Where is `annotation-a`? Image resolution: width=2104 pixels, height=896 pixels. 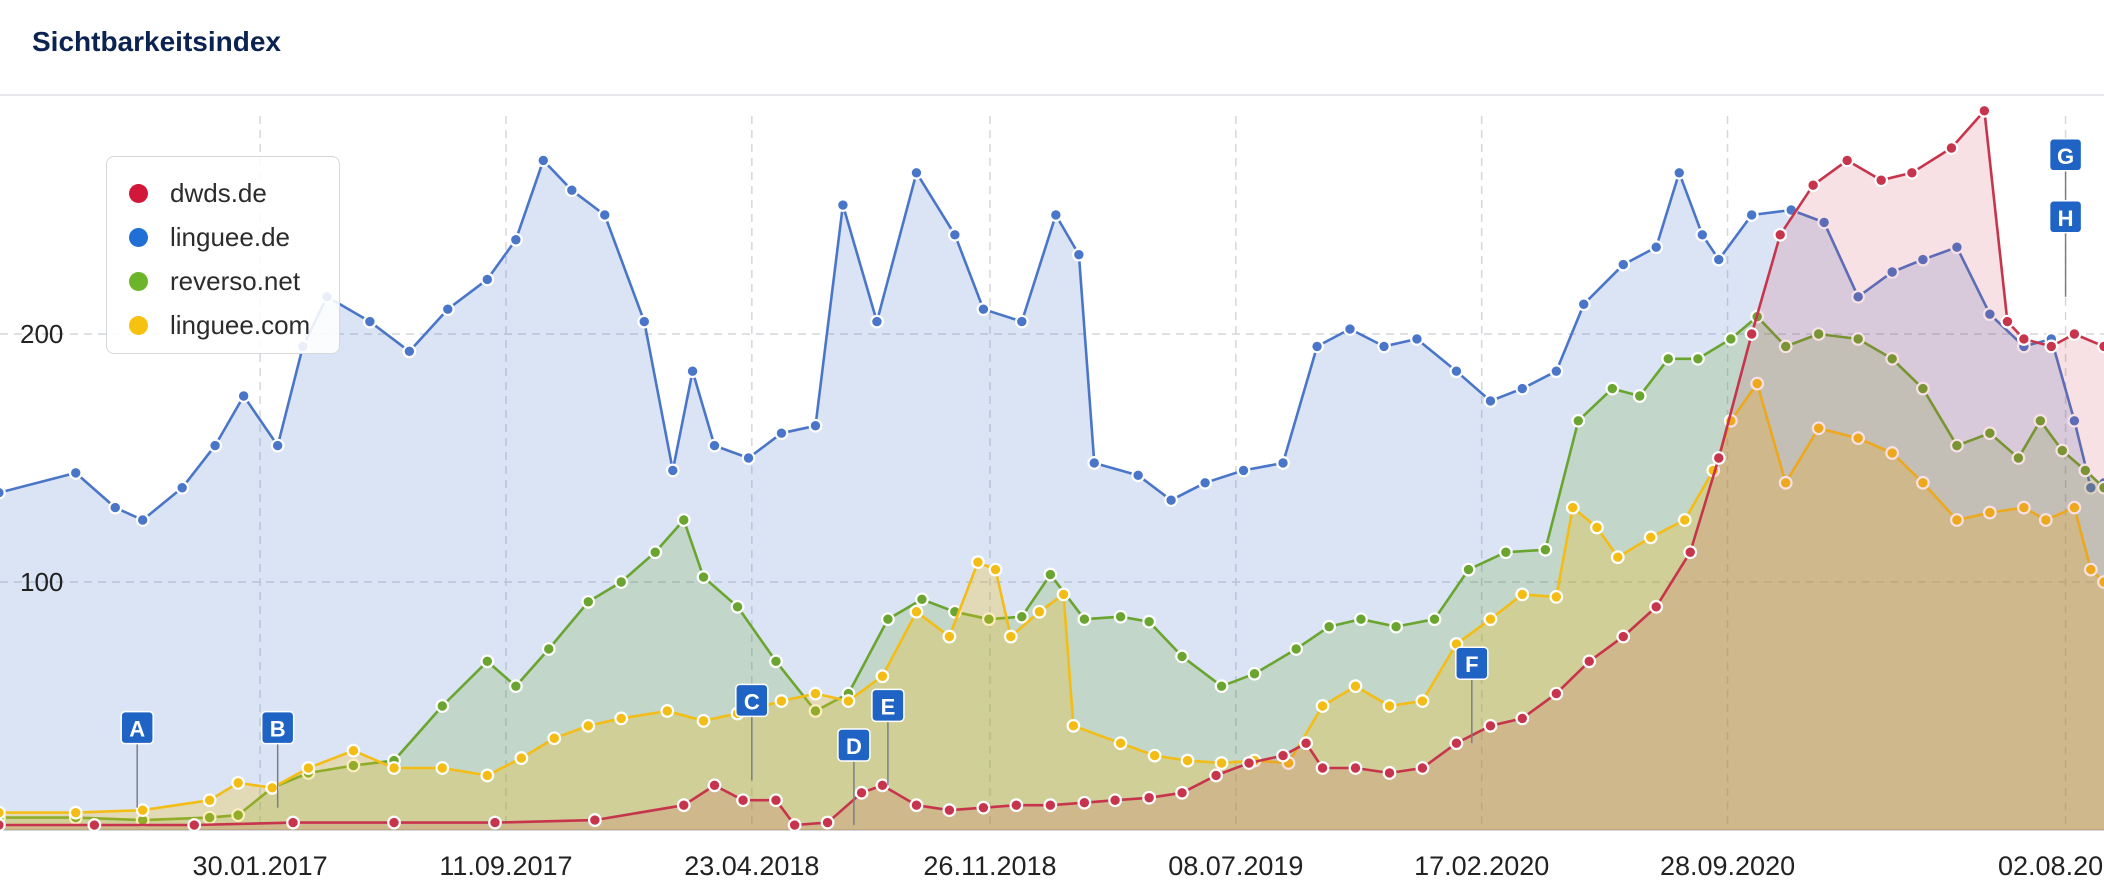
annotation-a is located at coordinates (137, 727).